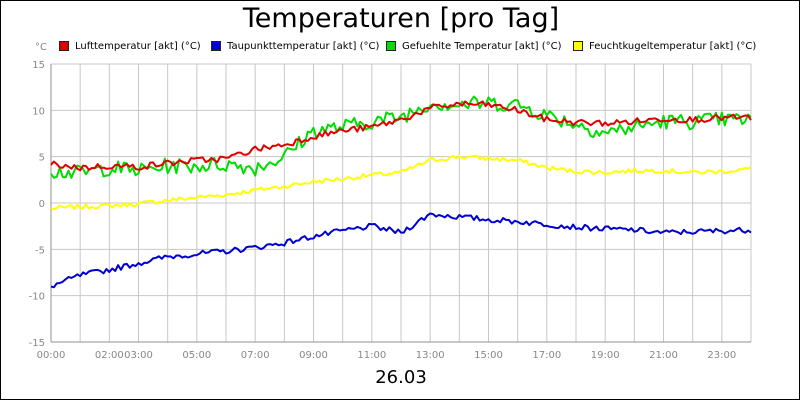 The image size is (800, 401). Describe the element at coordinates (38, 65) in the screenshot. I see `y-tick-label: 15` at that location.